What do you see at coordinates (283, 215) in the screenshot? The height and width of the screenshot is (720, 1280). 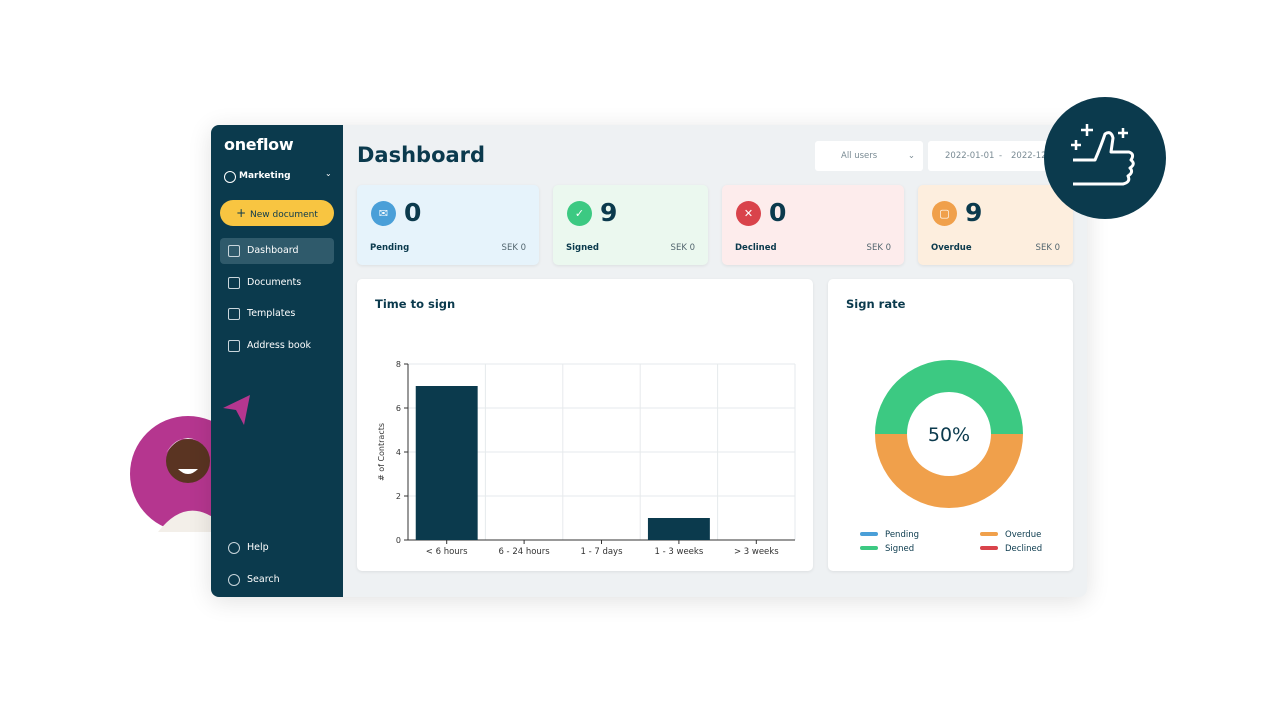 I see `new-document-label: New document` at bounding box center [283, 215].